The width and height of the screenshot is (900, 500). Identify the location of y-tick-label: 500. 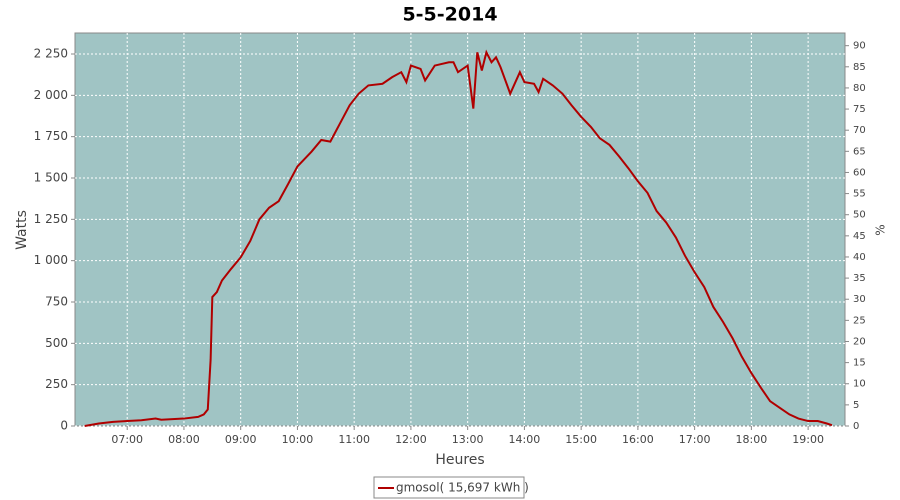
(56, 343).